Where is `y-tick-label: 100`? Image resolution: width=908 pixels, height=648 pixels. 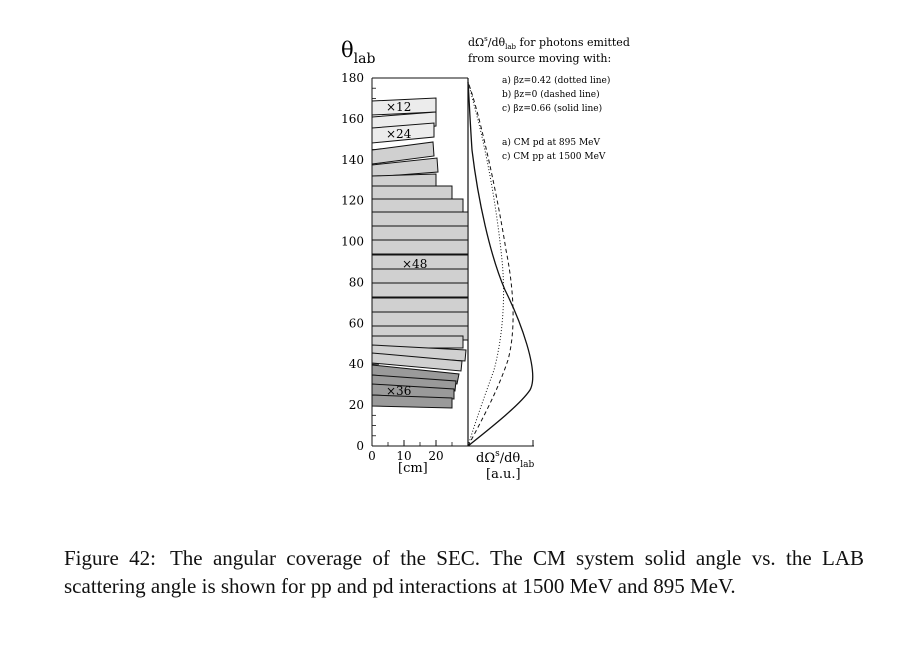
y-tick-label: 100 is located at coordinates (352, 242).